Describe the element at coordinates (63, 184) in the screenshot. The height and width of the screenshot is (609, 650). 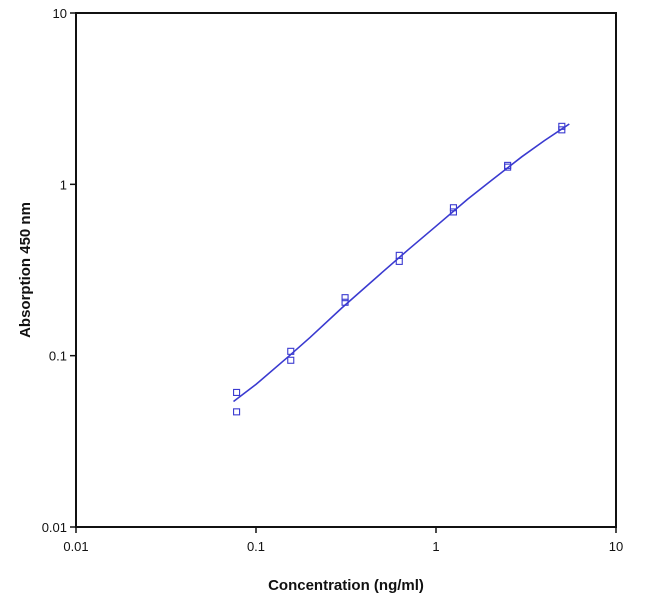
I see `y-tick-label: 1` at that location.